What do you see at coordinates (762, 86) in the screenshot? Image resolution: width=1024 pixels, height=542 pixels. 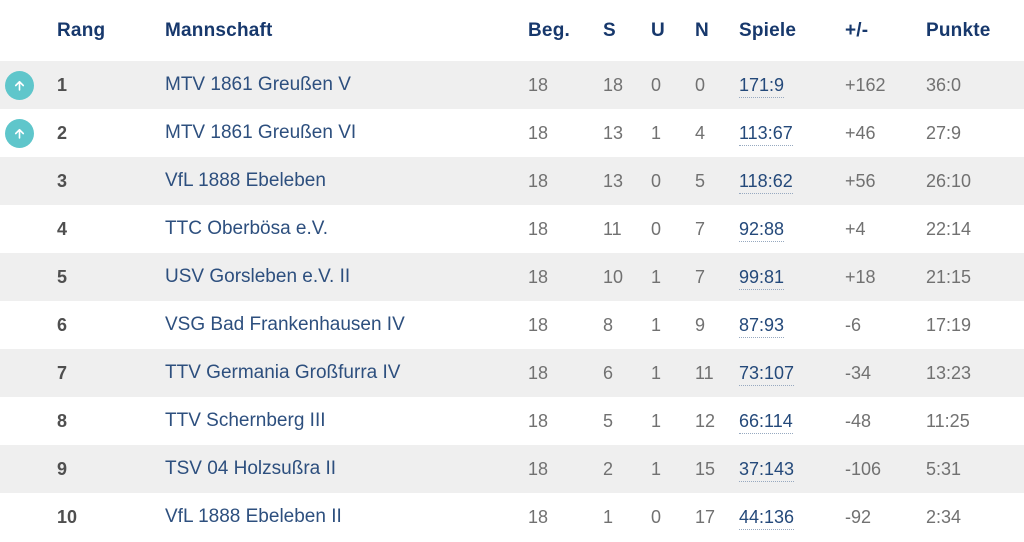 I see `spiele-link: 171:9` at bounding box center [762, 86].